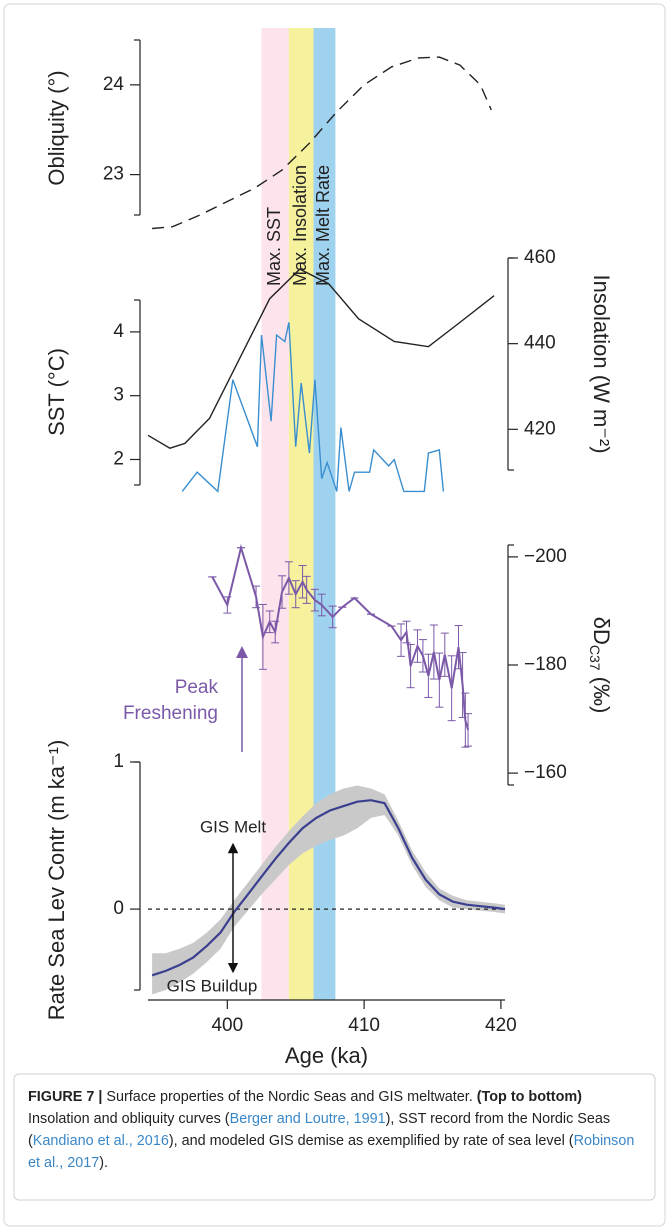  What do you see at coordinates (100, 1141) in the screenshot?
I see `caption-reference: Kandiano et al., 2016` at bounding box center [100, 1141].